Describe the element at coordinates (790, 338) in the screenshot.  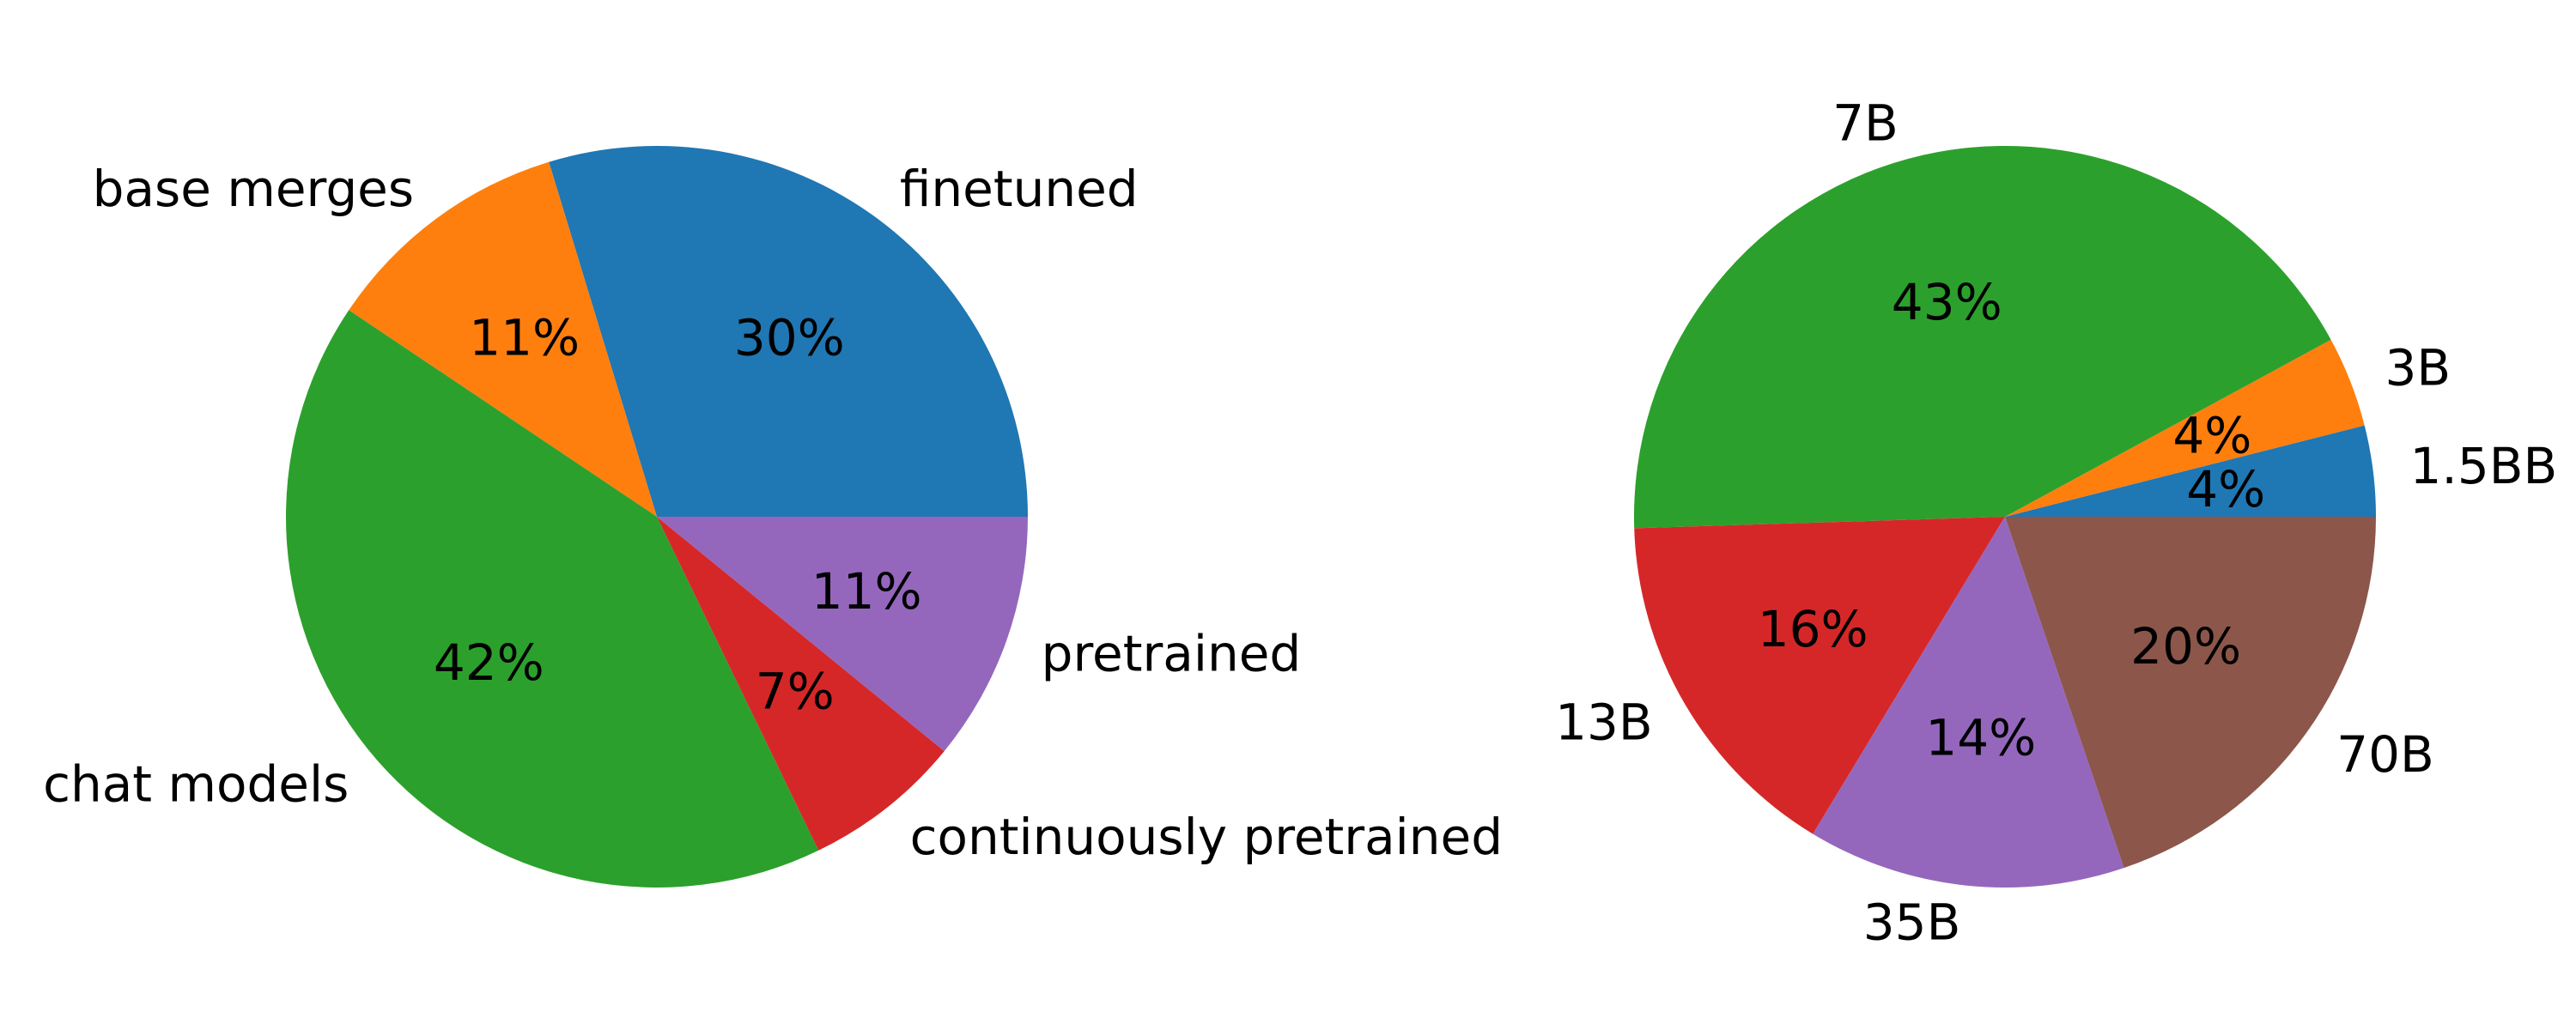
I see `pie-percent-label: 30%` at that location.